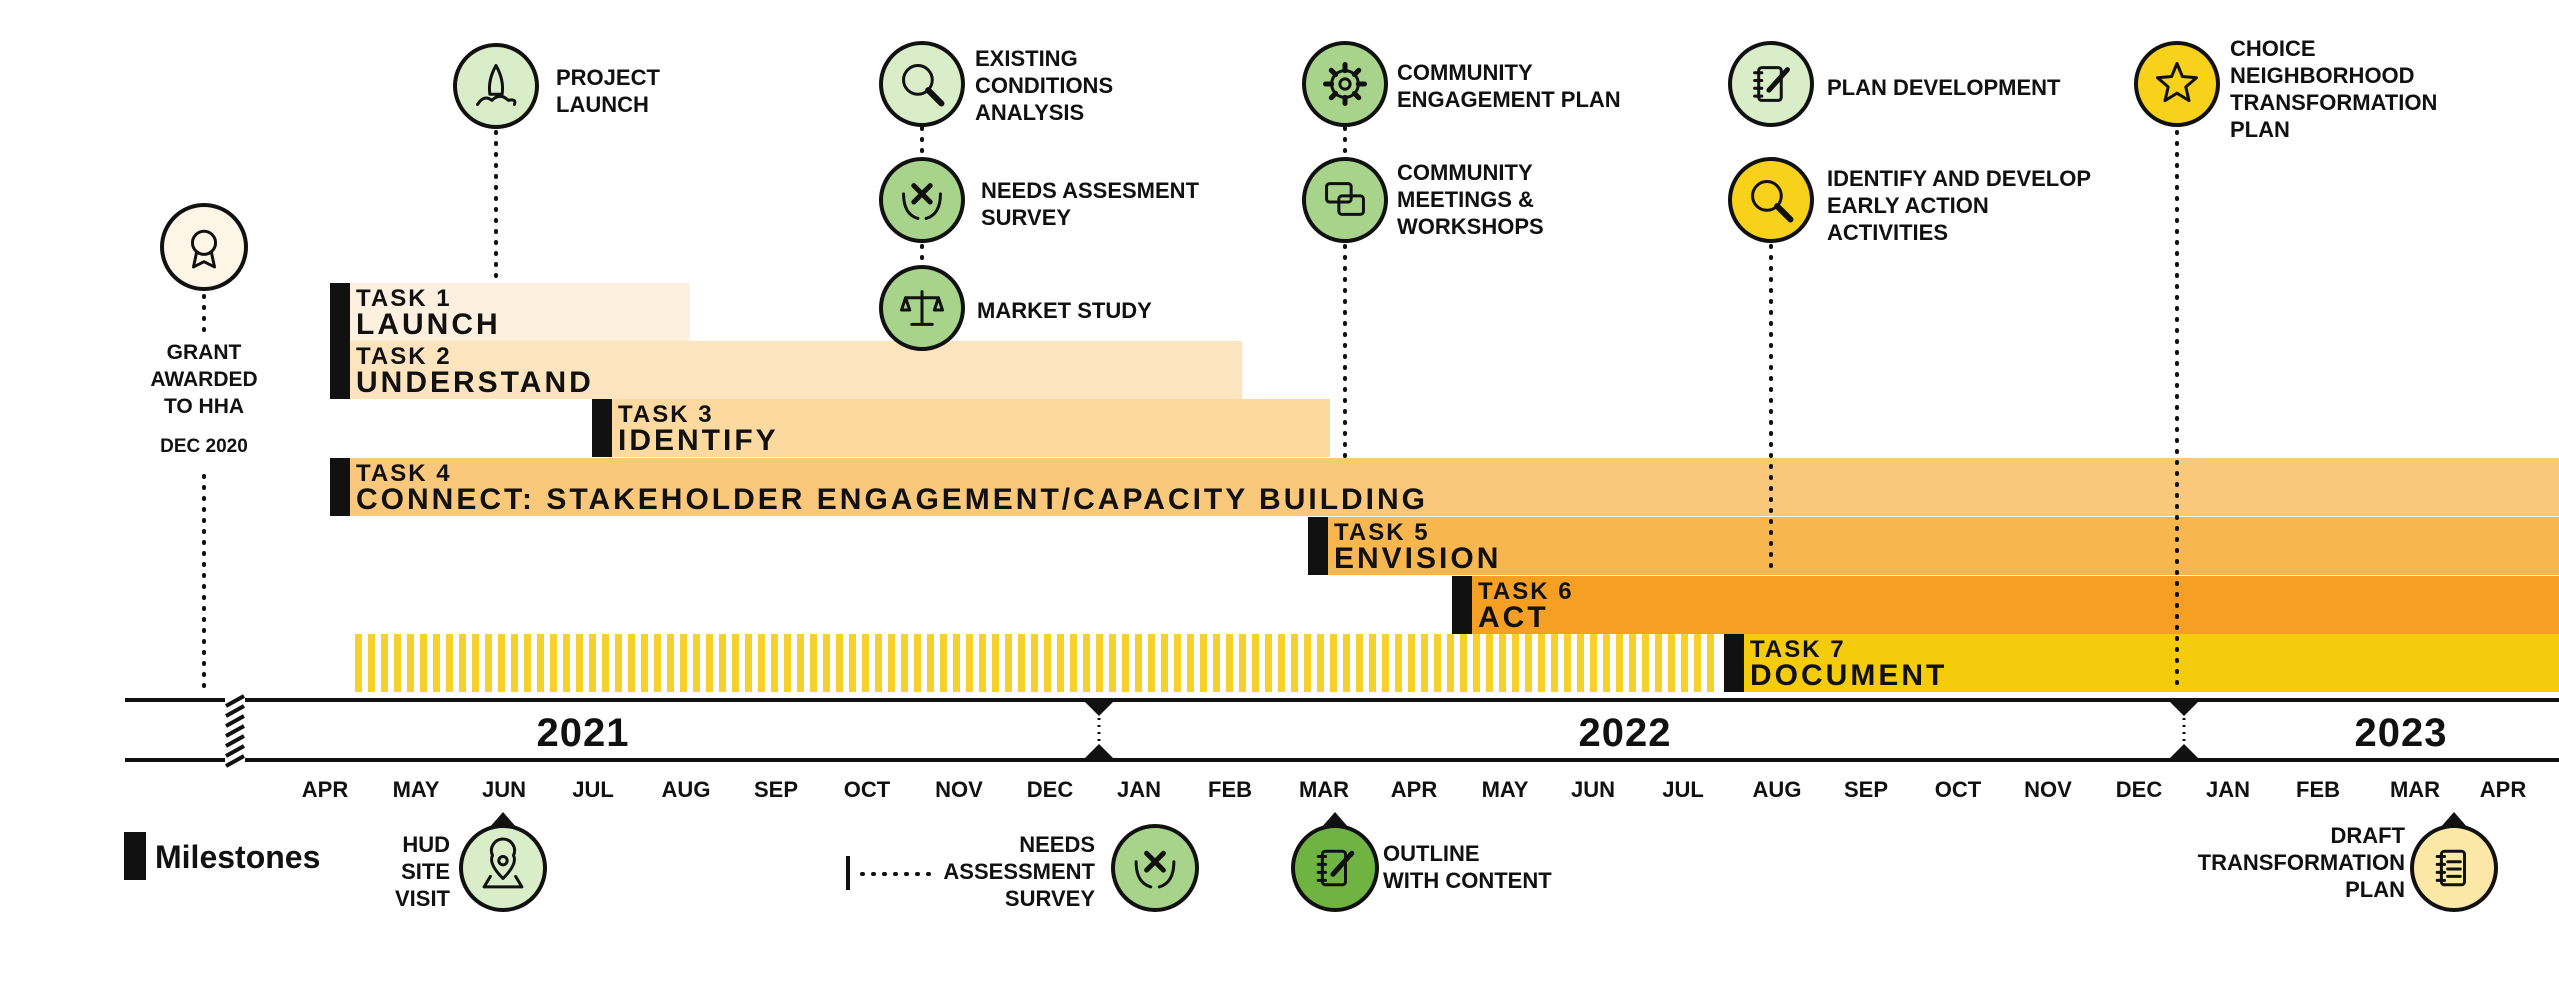 This screenshot has height=999, width=2559. I want to click on milestone-pointer, so click(503, 820).